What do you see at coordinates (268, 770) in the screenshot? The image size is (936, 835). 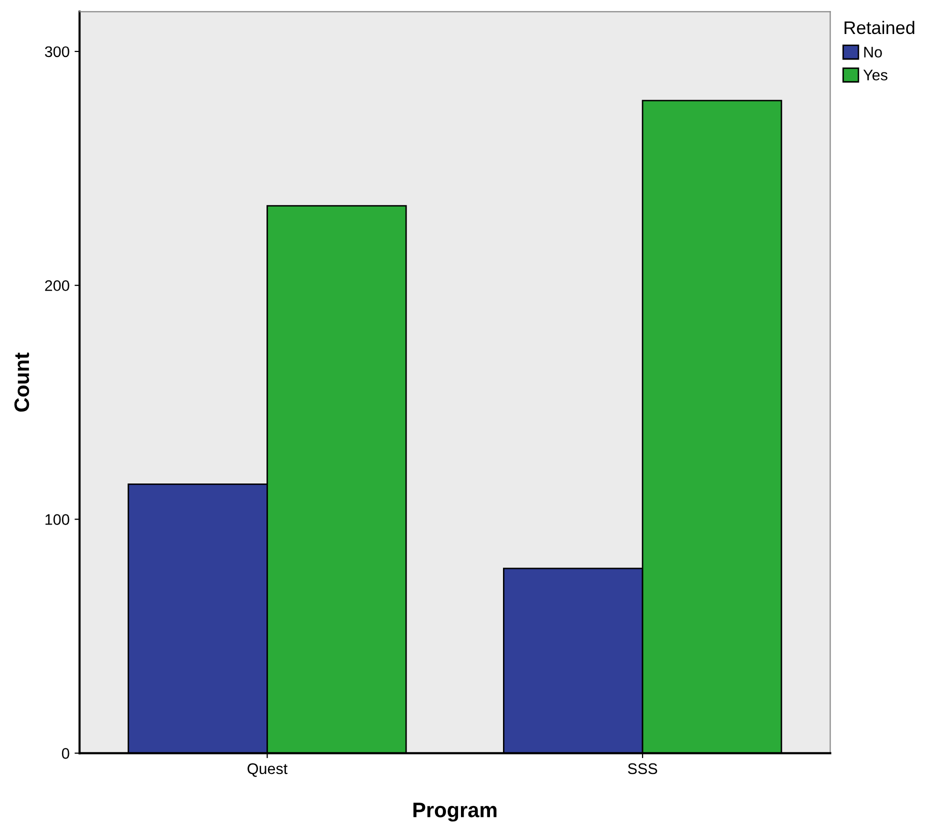 I see `x-tick-label: Quest` at bounding box center [268, 770].